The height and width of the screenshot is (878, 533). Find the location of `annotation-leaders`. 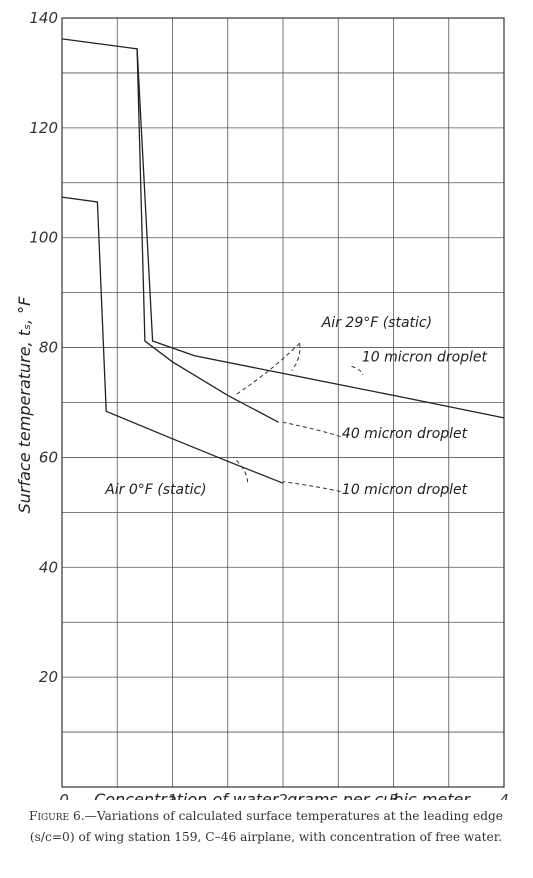

annotation-leaders is located at coordinates (299, 417).